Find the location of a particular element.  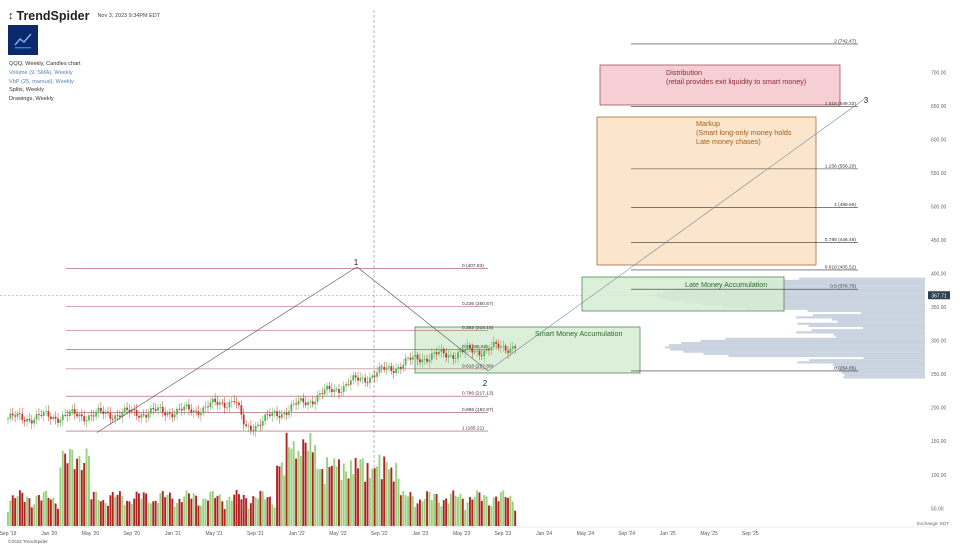

time-axis-label: Jan '20 is located at coordinates (49, 534).